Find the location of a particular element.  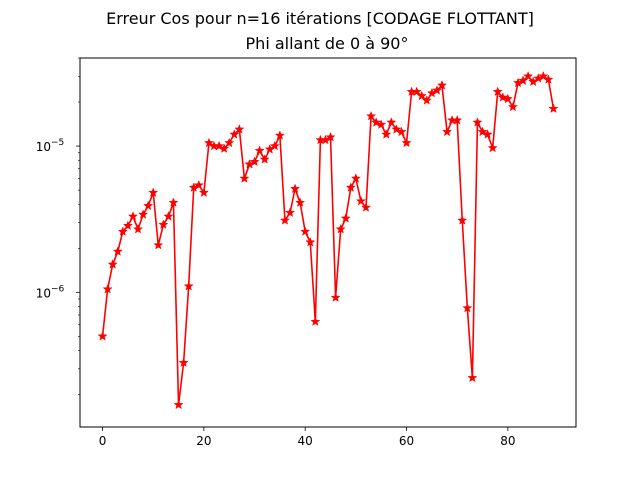

y-tick-label-exponent: −5 is located at coordinates (57, 143).